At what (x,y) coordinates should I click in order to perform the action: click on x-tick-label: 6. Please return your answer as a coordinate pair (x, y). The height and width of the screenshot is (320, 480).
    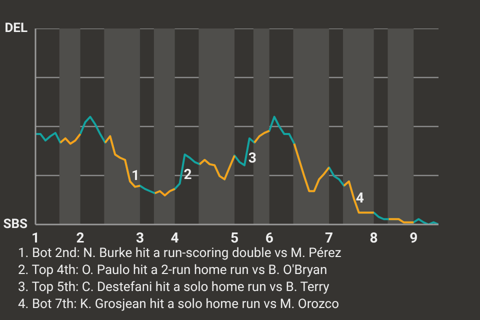
    Looking at the image, I should click on (269, 238).